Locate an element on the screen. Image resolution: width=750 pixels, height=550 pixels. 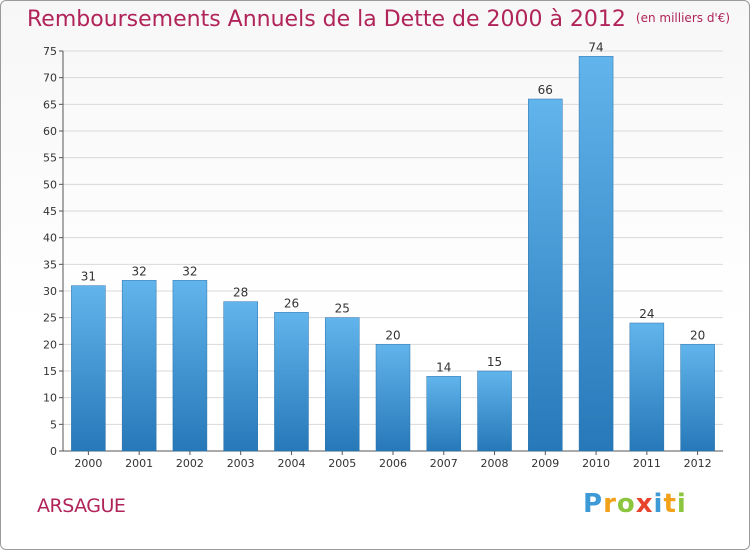
logo-letter: x is located at coordinates (644, 504).